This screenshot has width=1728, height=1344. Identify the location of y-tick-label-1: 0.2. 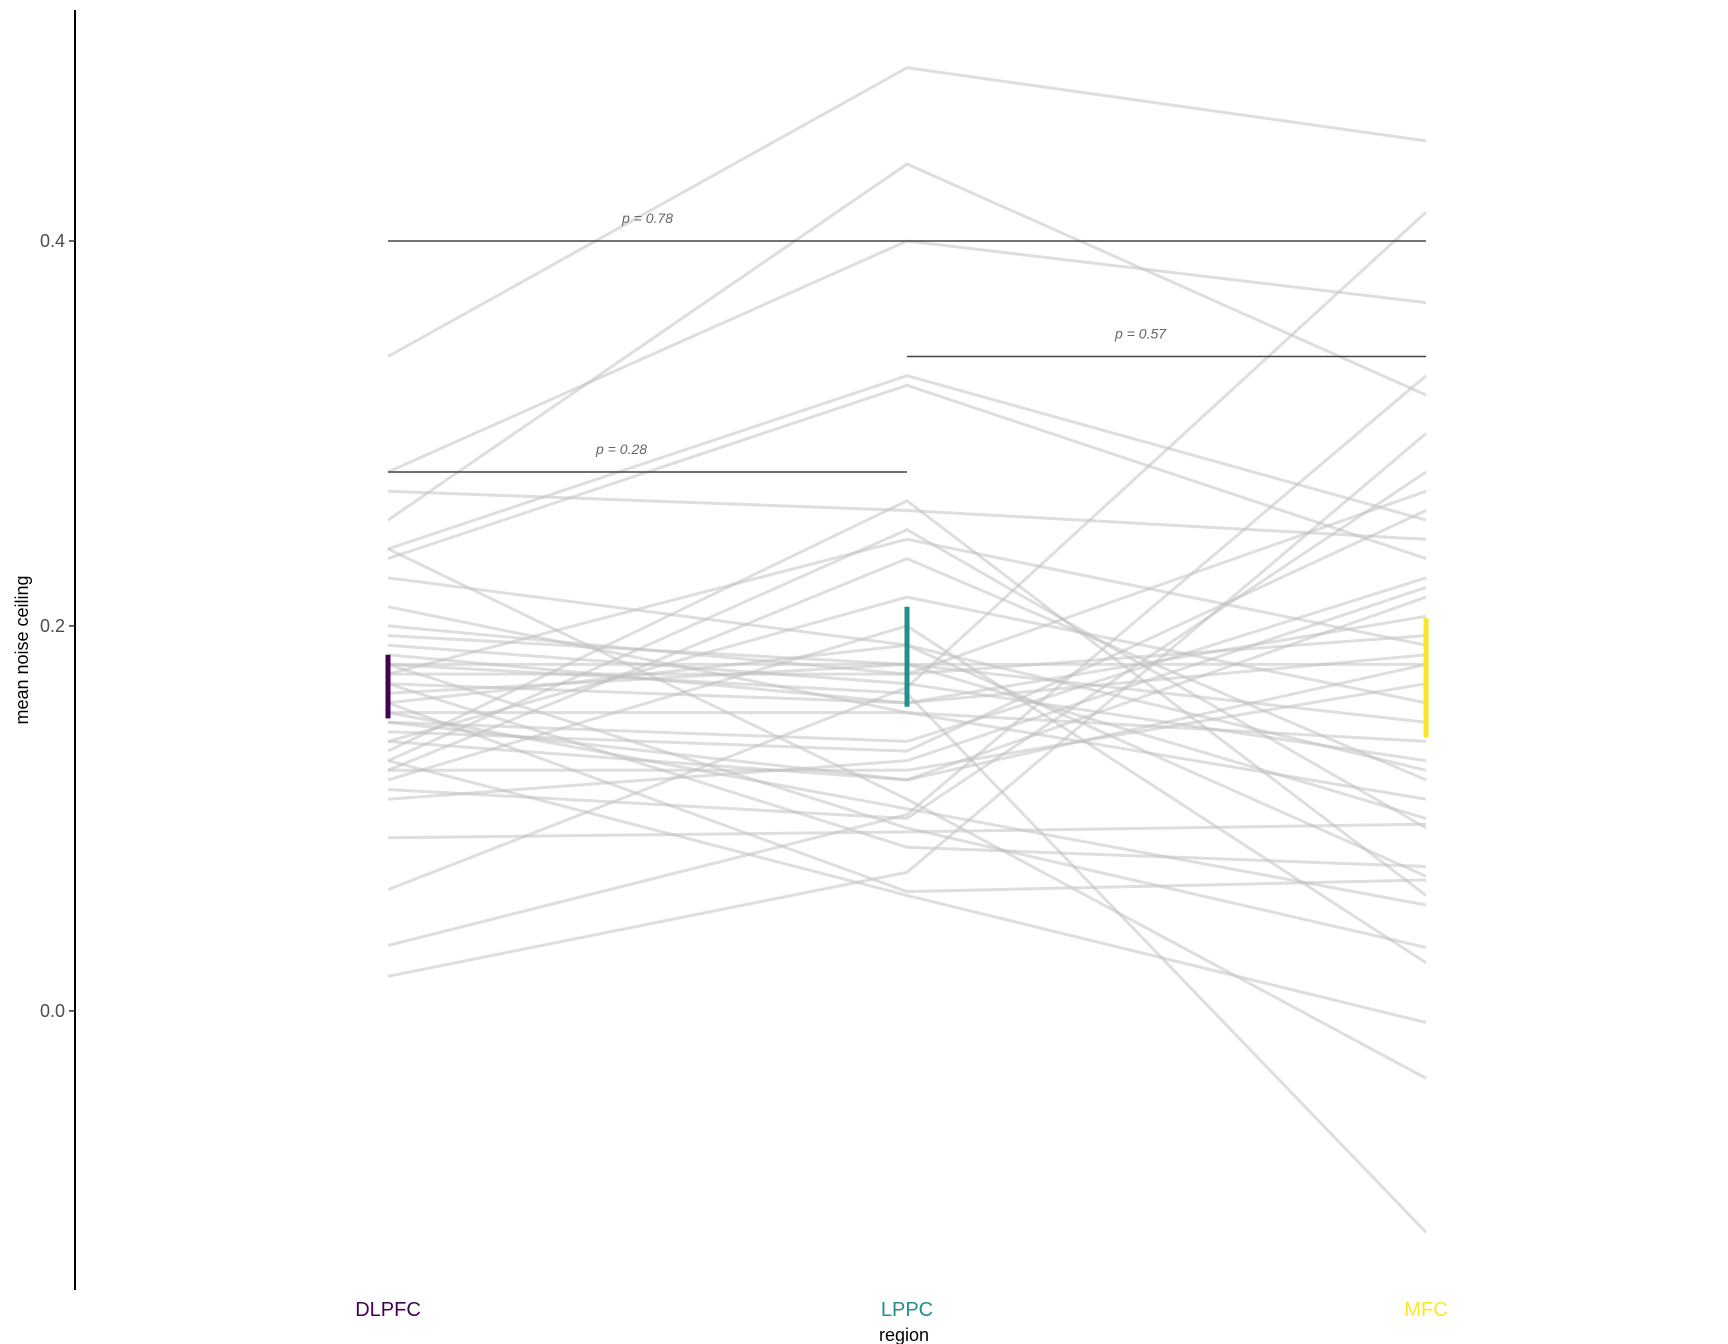
(52, 626).